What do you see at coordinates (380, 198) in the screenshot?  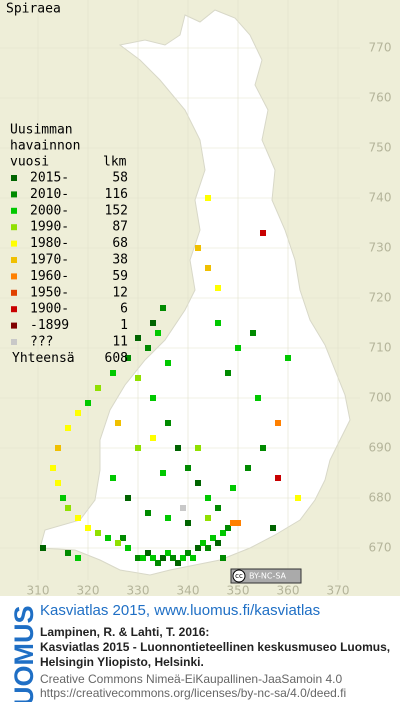 I see `y-tick-label: 740` at bounding box center [380, 198].